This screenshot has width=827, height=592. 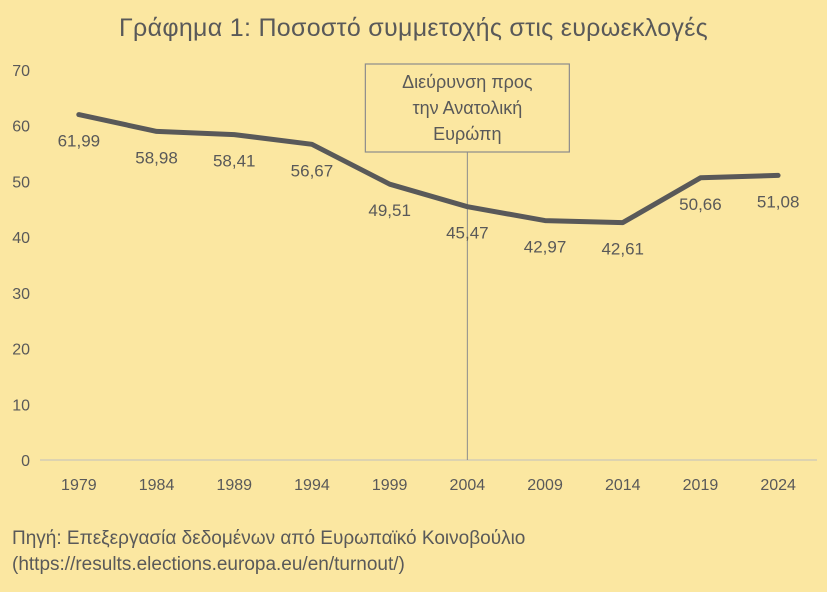 What do you see at coordinates (21, 71) in the screenshot?
I see `y-tick-label: 70` at bounding box center [21, 71].